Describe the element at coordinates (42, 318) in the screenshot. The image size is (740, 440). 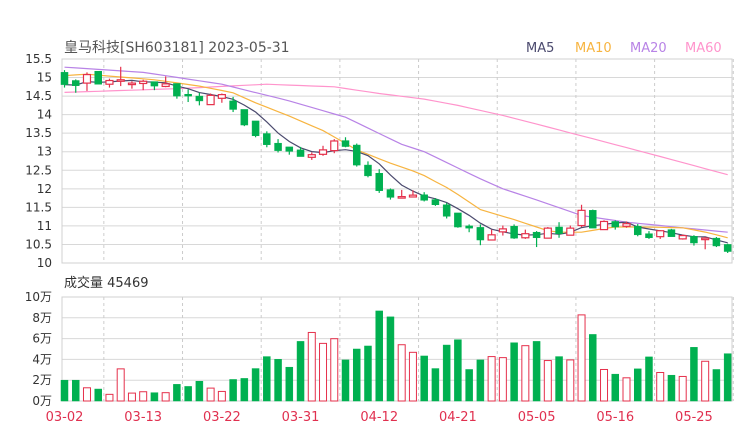
I see `volume-tick-label: 8万` at that location.